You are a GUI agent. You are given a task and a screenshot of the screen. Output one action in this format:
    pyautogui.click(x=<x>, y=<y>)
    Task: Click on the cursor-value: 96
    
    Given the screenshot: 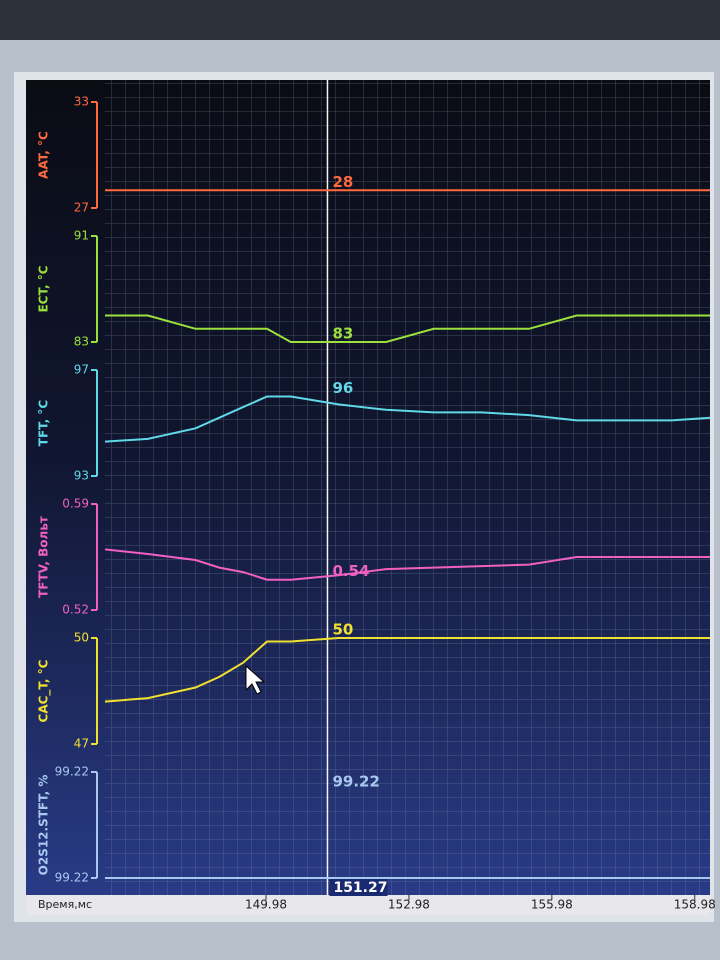 What is the action you would take?
    pyautogui.click(x=342, y=388)
    